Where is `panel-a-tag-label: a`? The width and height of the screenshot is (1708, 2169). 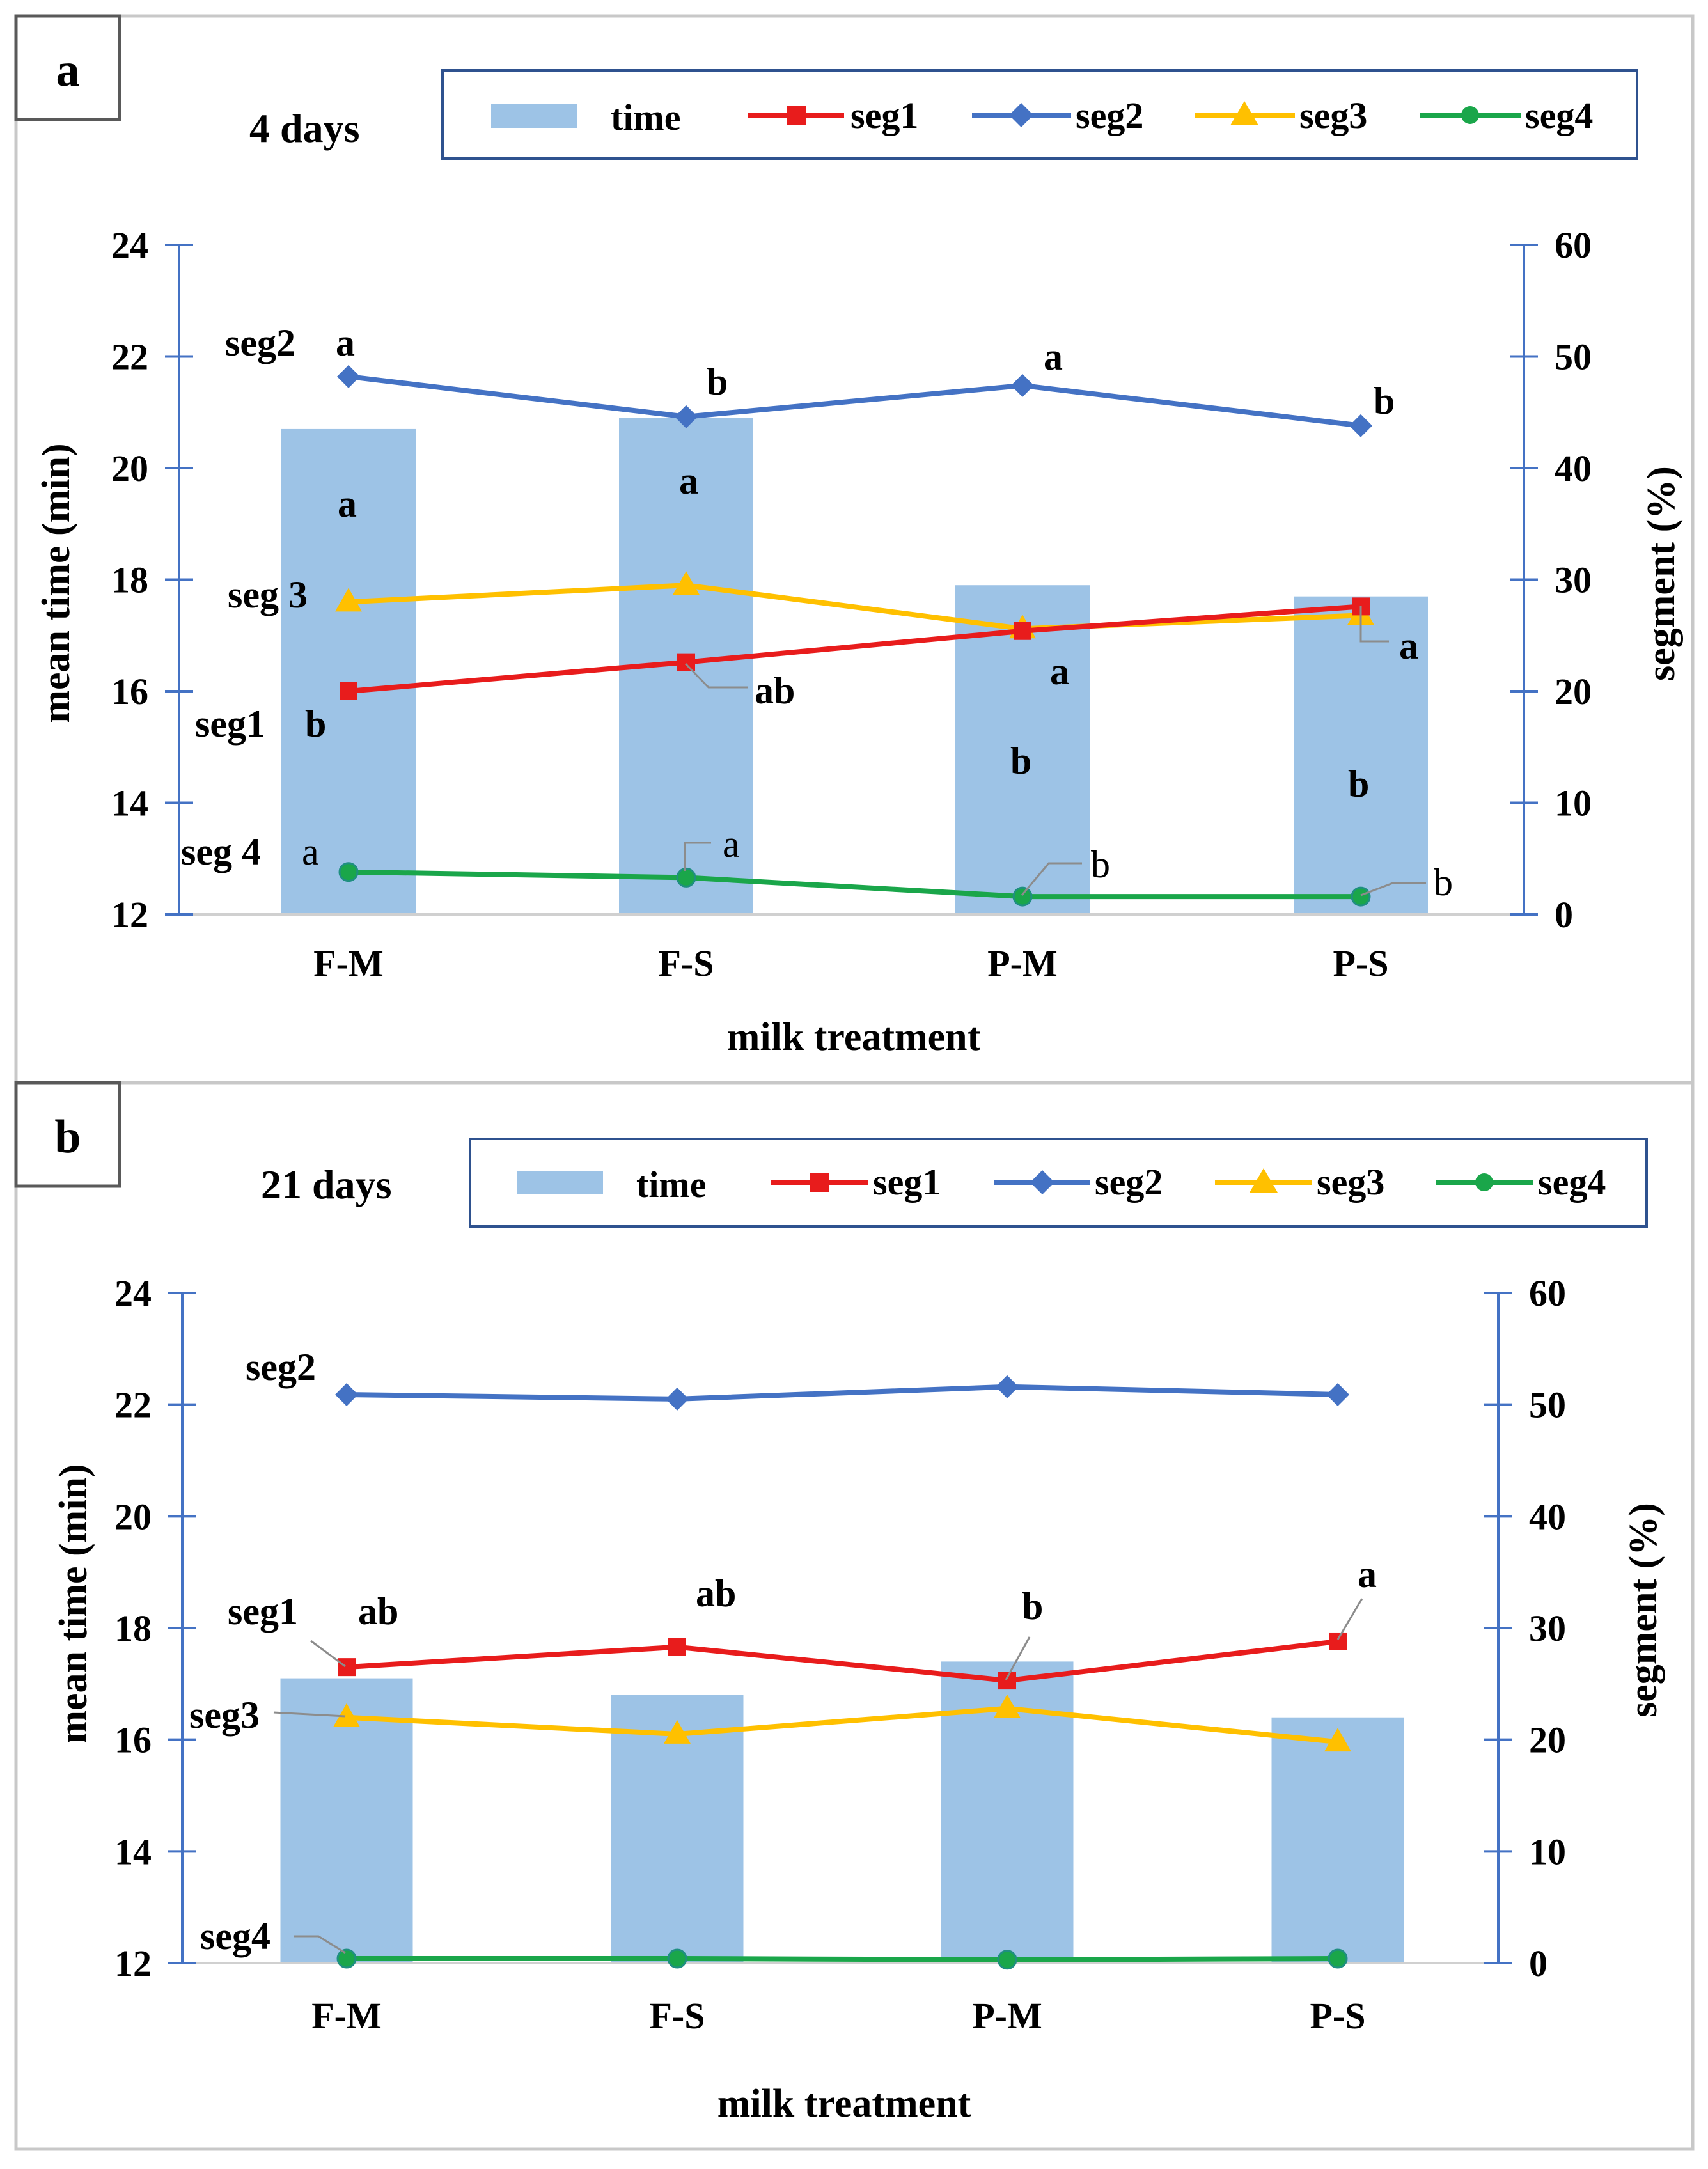
panel-a-tag-label: a is located at coordinates (68, 71).